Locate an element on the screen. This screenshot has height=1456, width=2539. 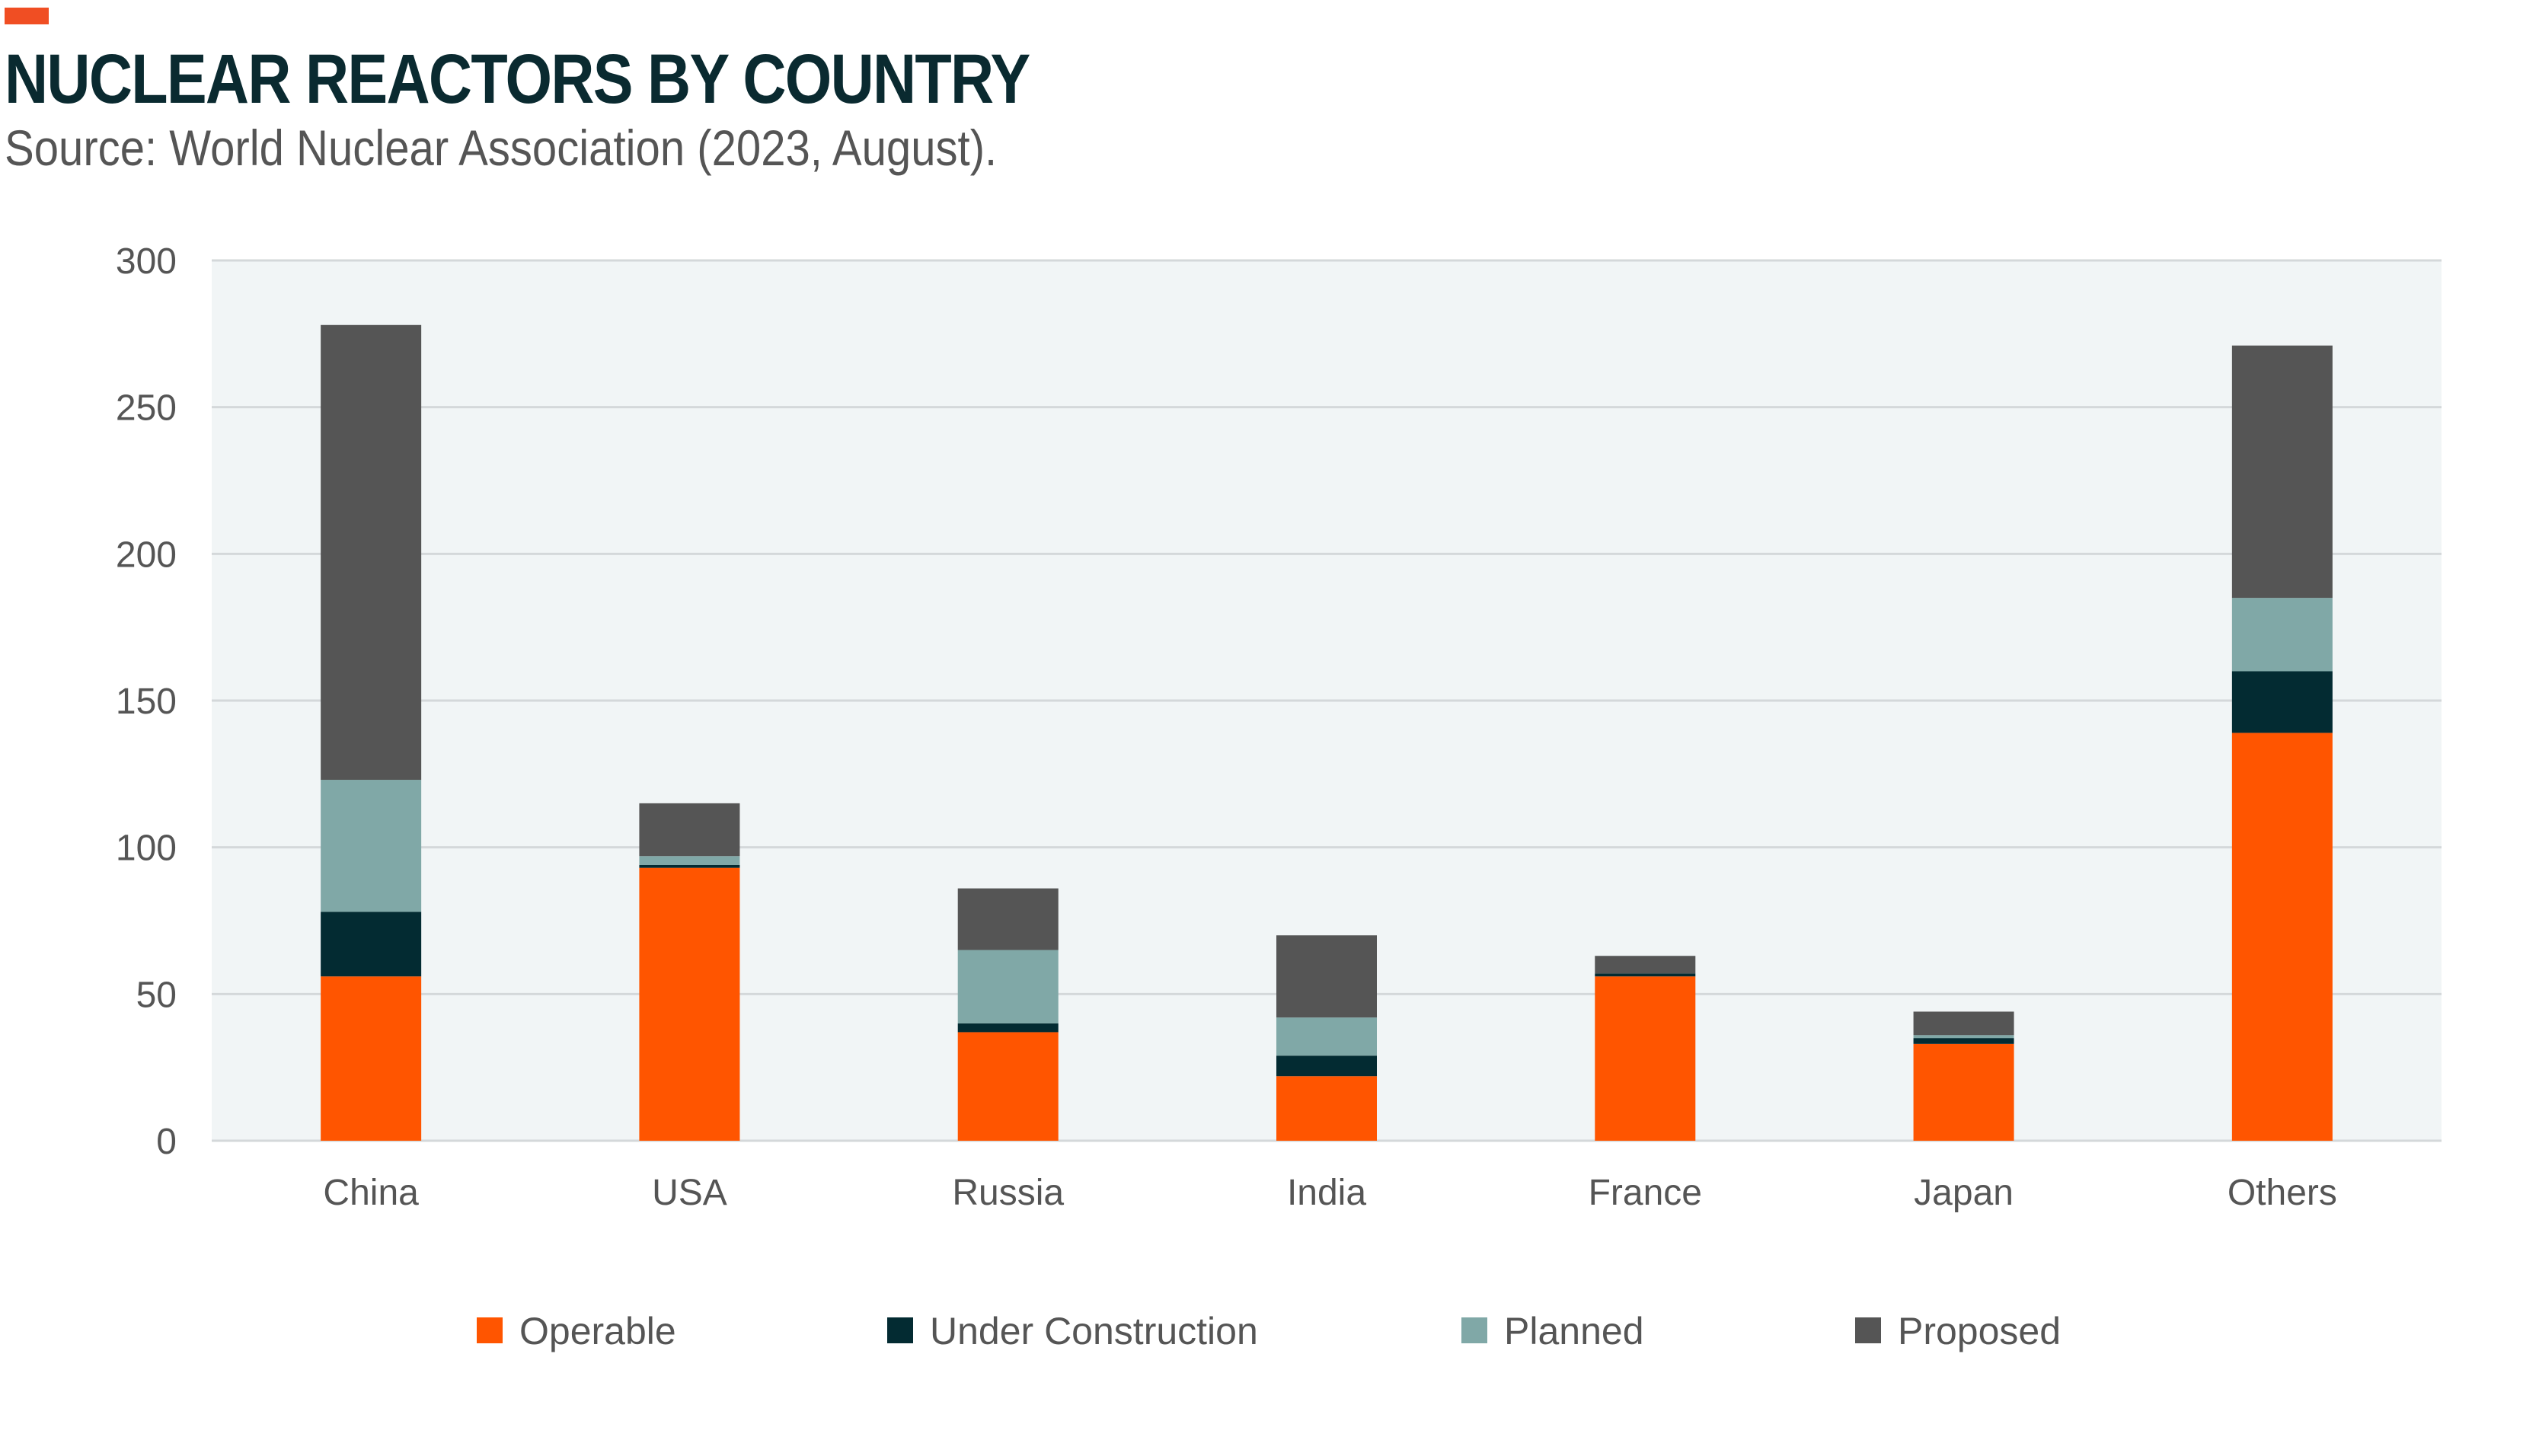
legend-label: Planned is located at coordinates (1574, 1331).